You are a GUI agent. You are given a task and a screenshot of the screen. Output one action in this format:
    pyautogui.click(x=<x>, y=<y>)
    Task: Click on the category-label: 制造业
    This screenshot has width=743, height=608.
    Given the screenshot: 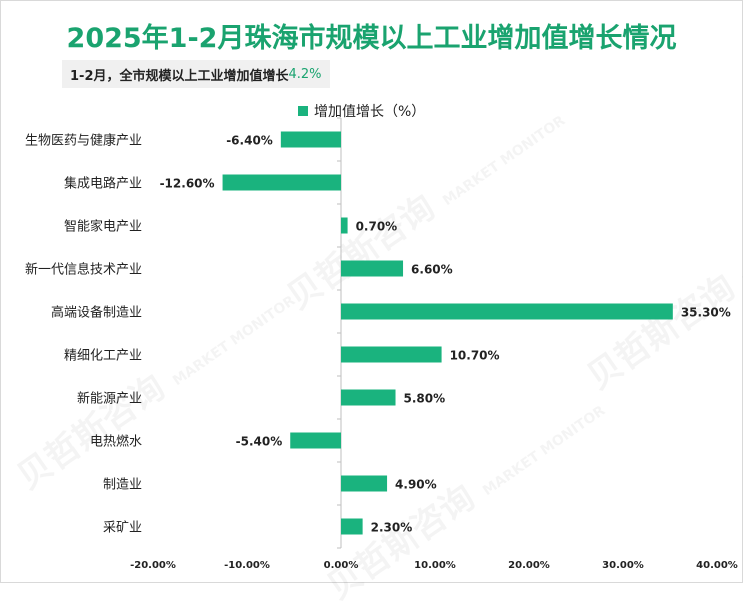 What is the action you would take?
    pyautogui.click(x=122, y=485)
    